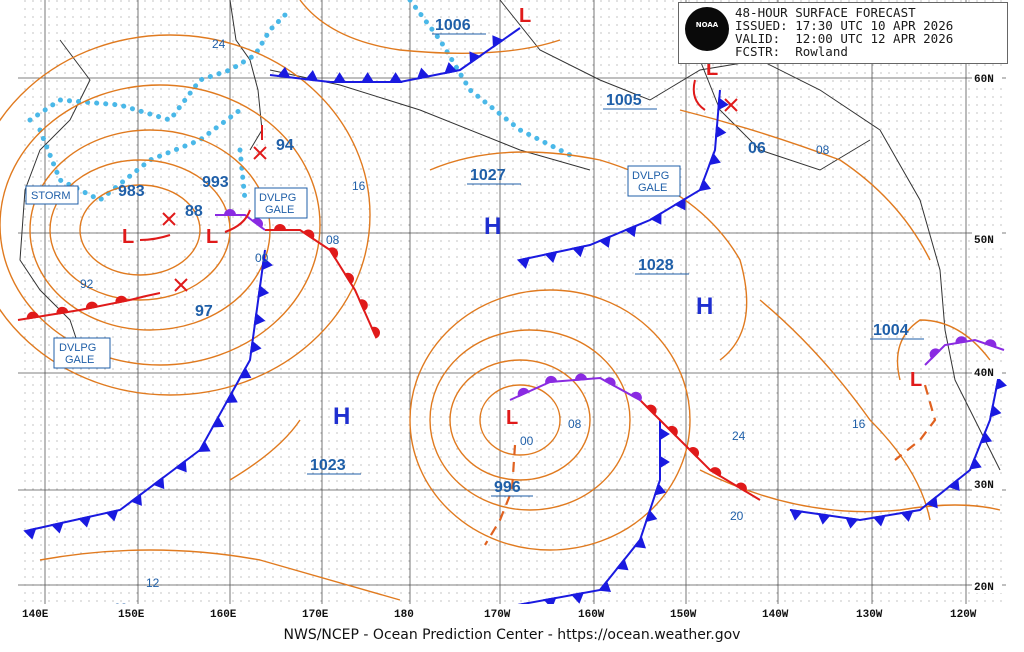 This screenshot has width=1024, height=652. Describe the element at coordinates (131, 191) in the screenshot. I see `pressure-label: 983` at that location.